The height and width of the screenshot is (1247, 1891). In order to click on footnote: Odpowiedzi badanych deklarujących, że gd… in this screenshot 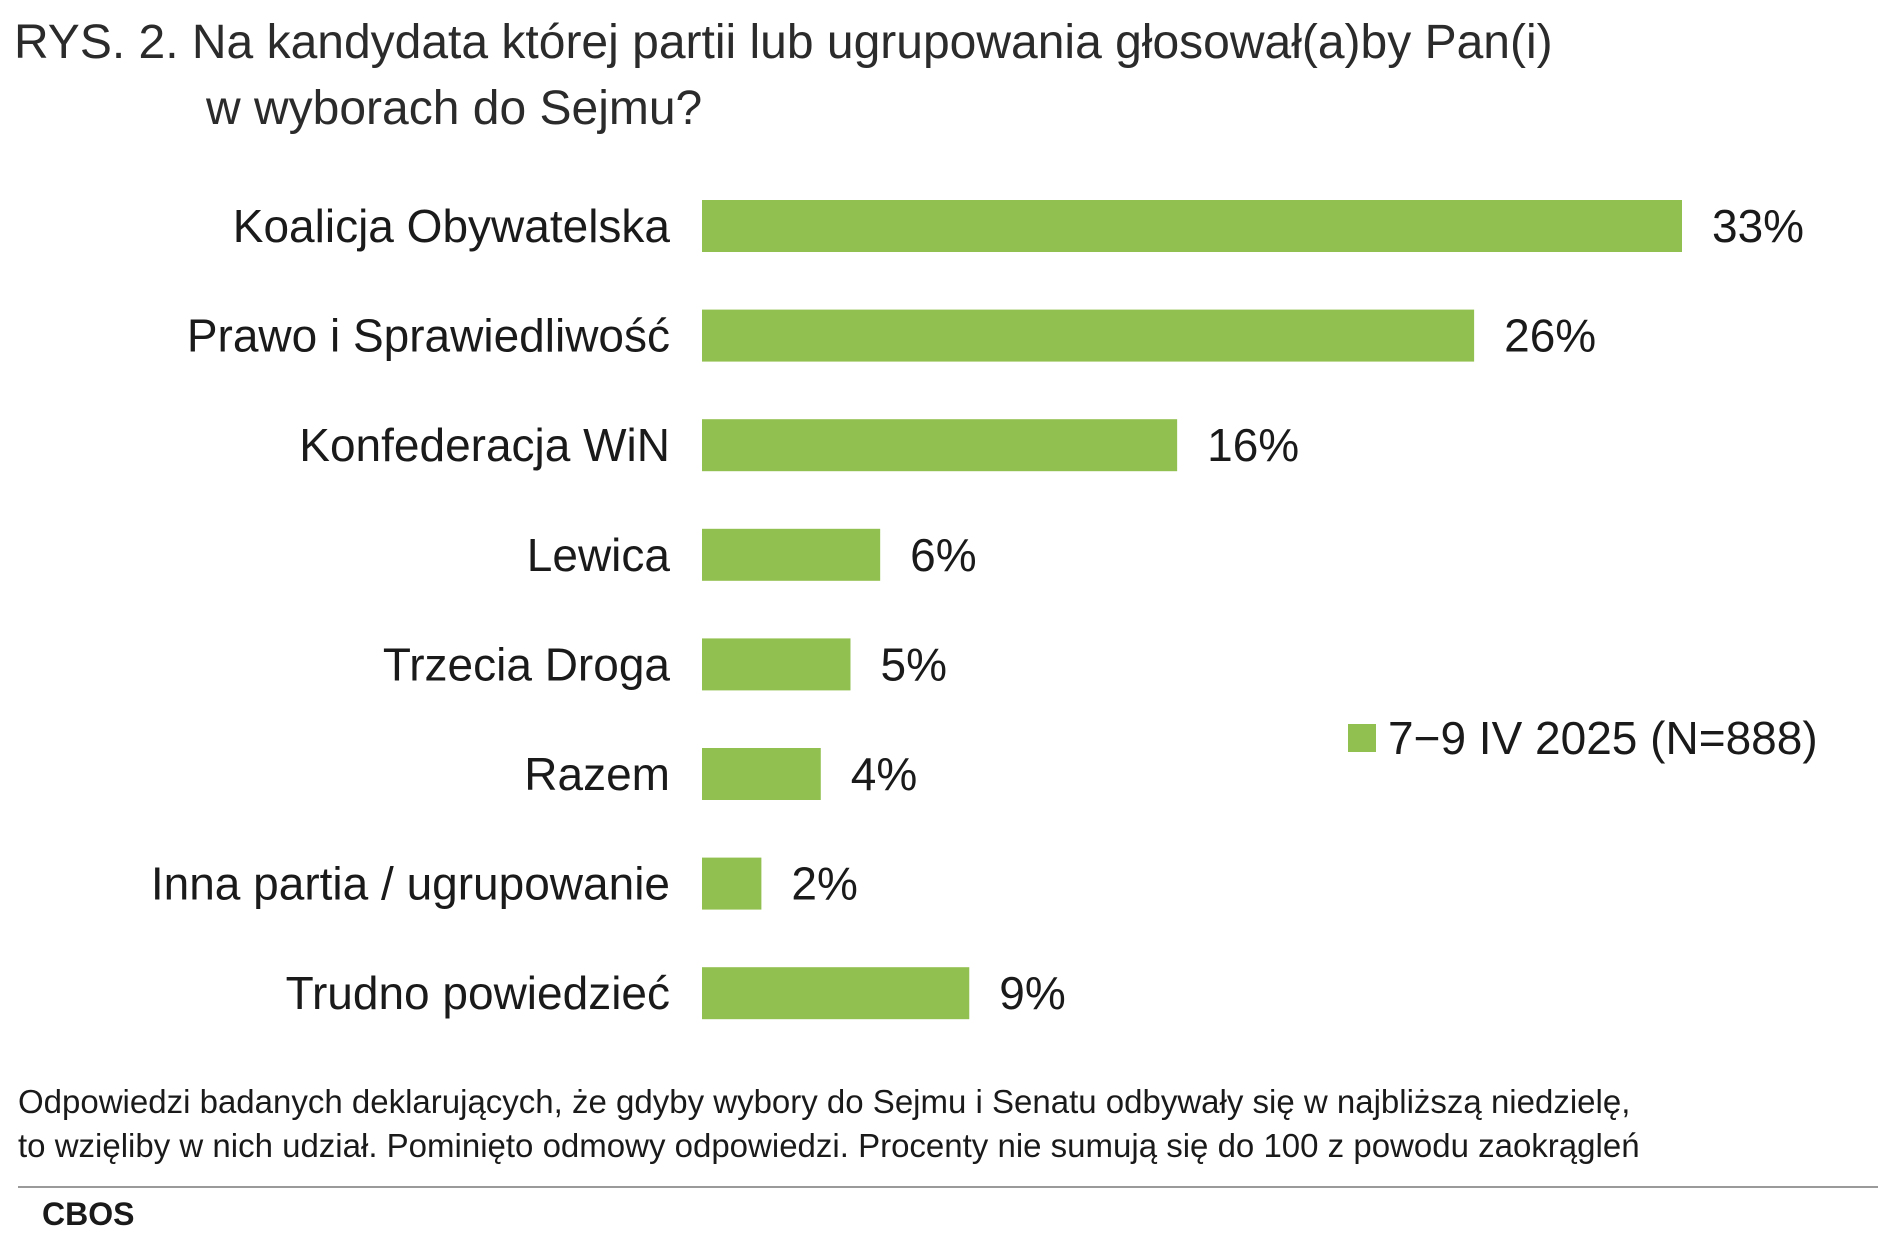, I will do `click(948, 1124)`.